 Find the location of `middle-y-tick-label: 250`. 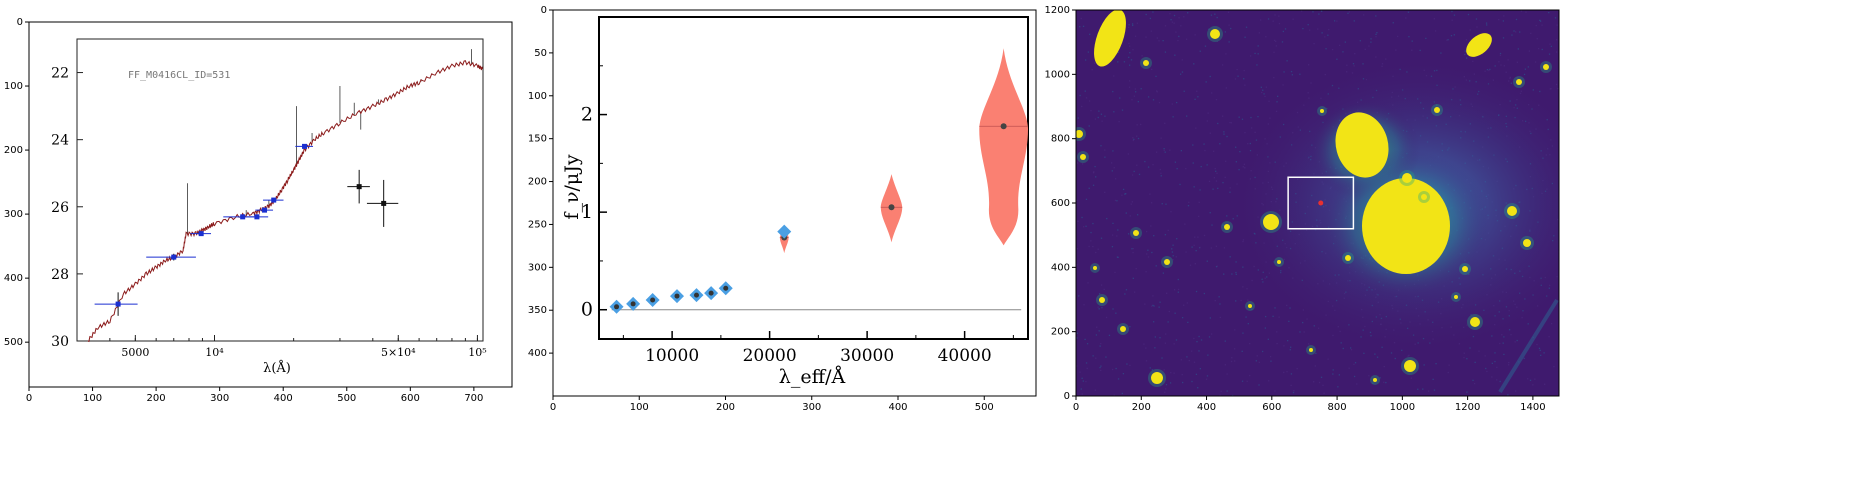

middle-y-tick-label: 250 is located at coordinates (537, 224).